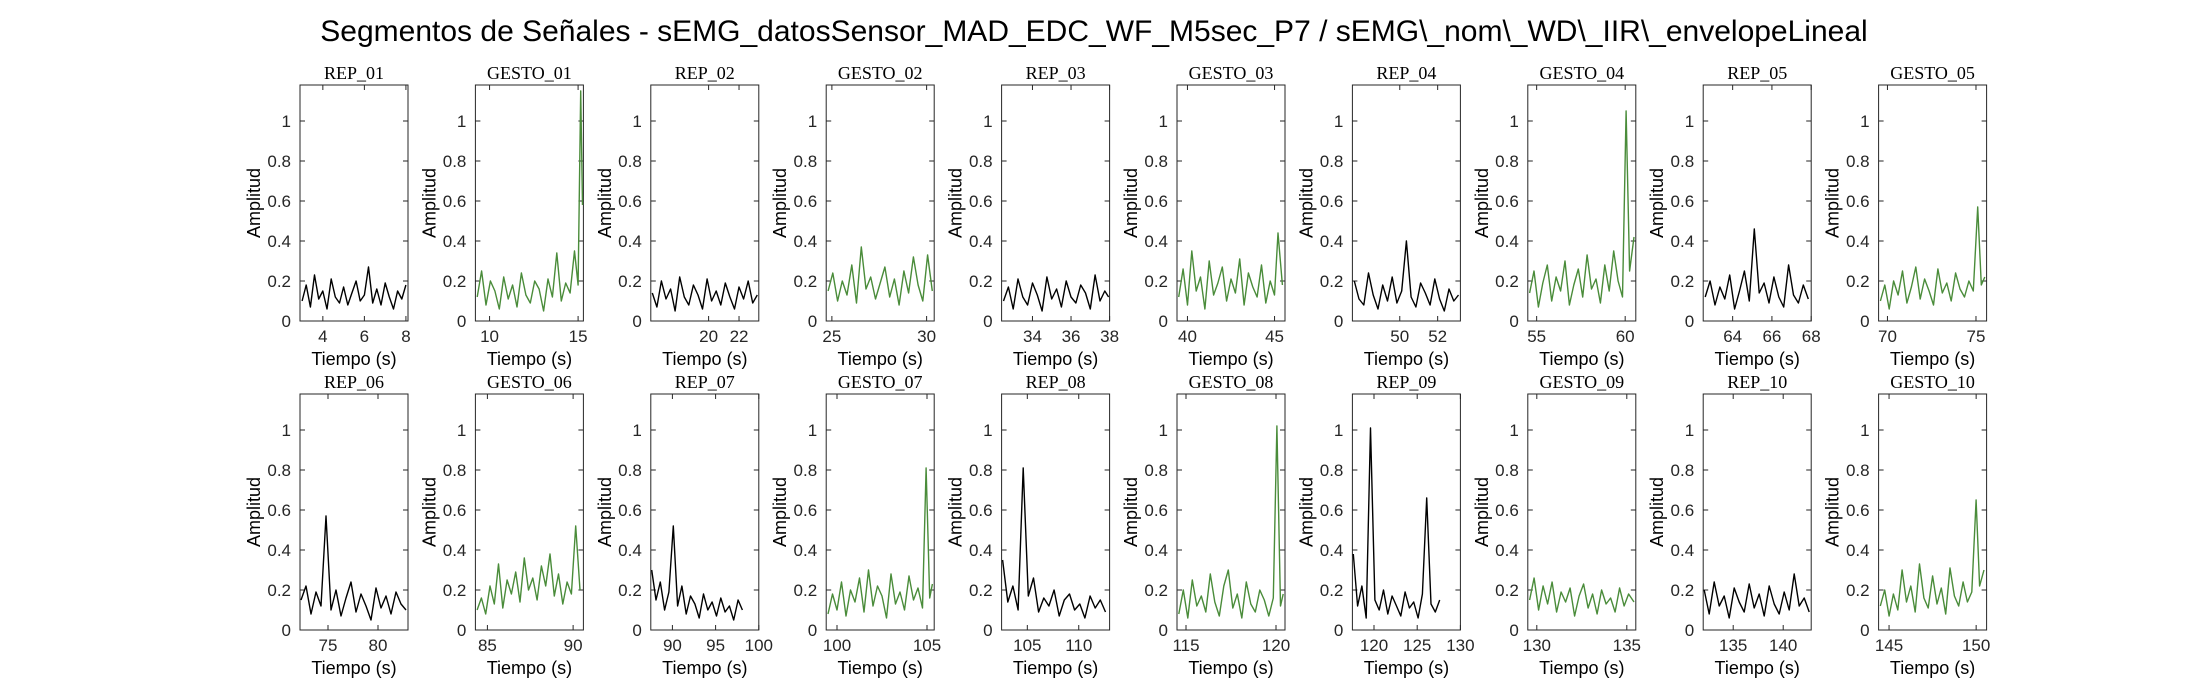 The width and height of the screenshot is (2187, 688). Describe the element at coordinates (1507, 241) in the screenshot. I see `chart-8-ytick-label: 0.4` at that location.